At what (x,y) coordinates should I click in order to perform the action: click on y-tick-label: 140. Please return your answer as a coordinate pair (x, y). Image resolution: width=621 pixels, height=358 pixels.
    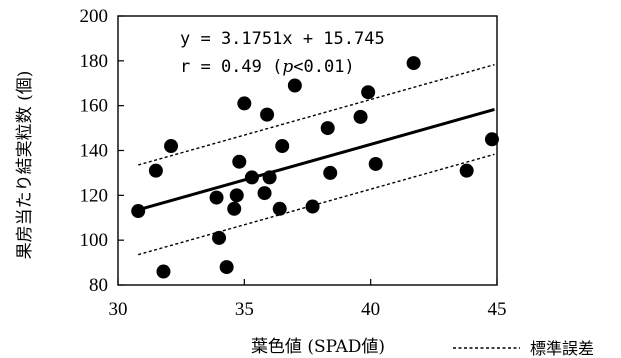
    Looking at the image, I should click on (94, 151).